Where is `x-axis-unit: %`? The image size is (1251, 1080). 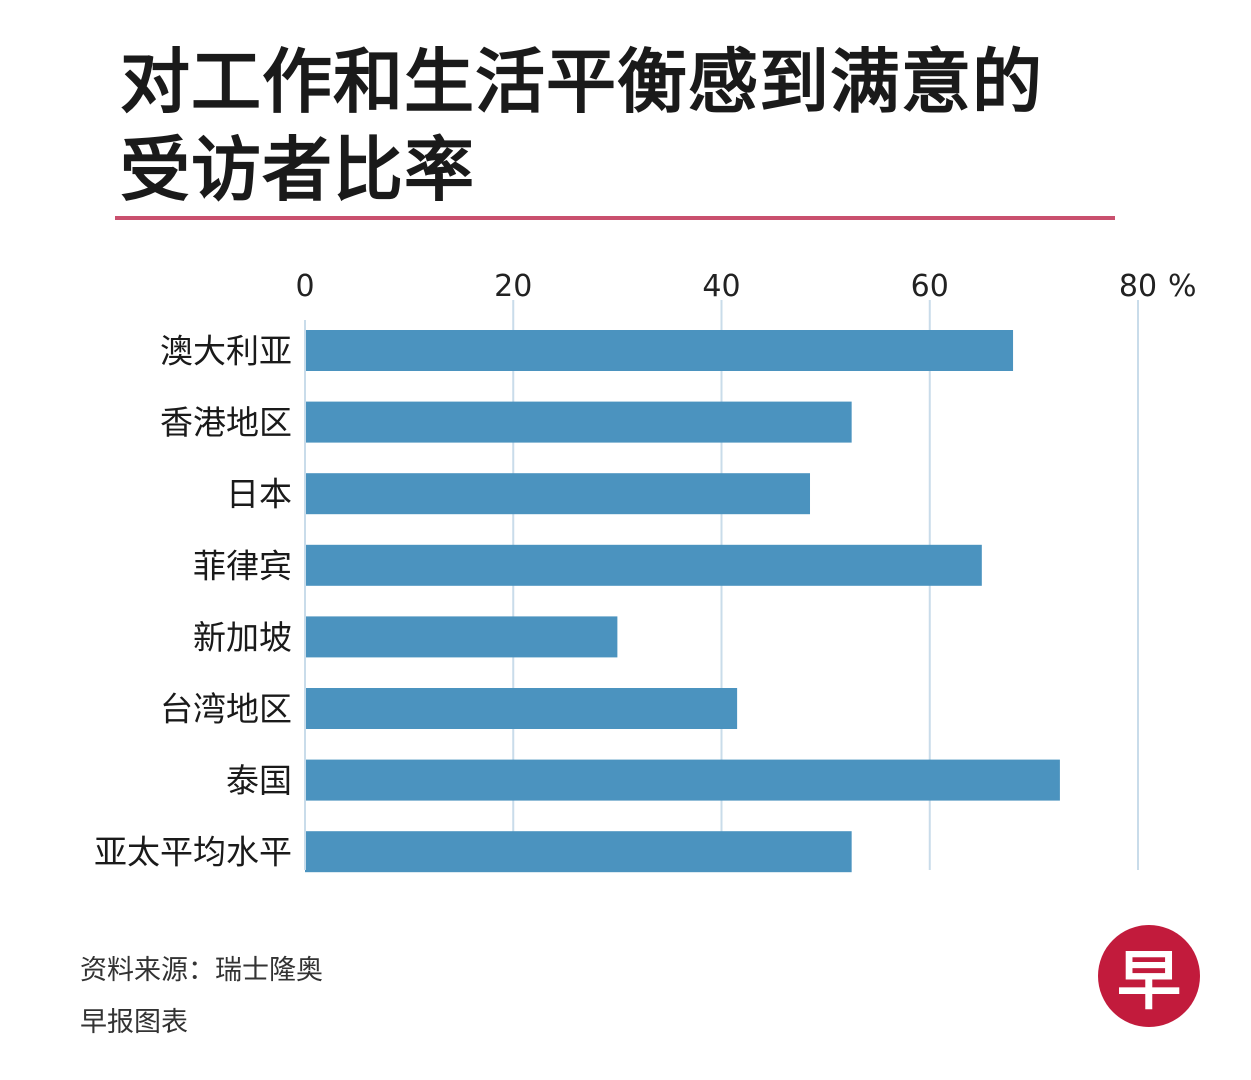 x-axis-unit: % is located at coordinates (1182, 286).